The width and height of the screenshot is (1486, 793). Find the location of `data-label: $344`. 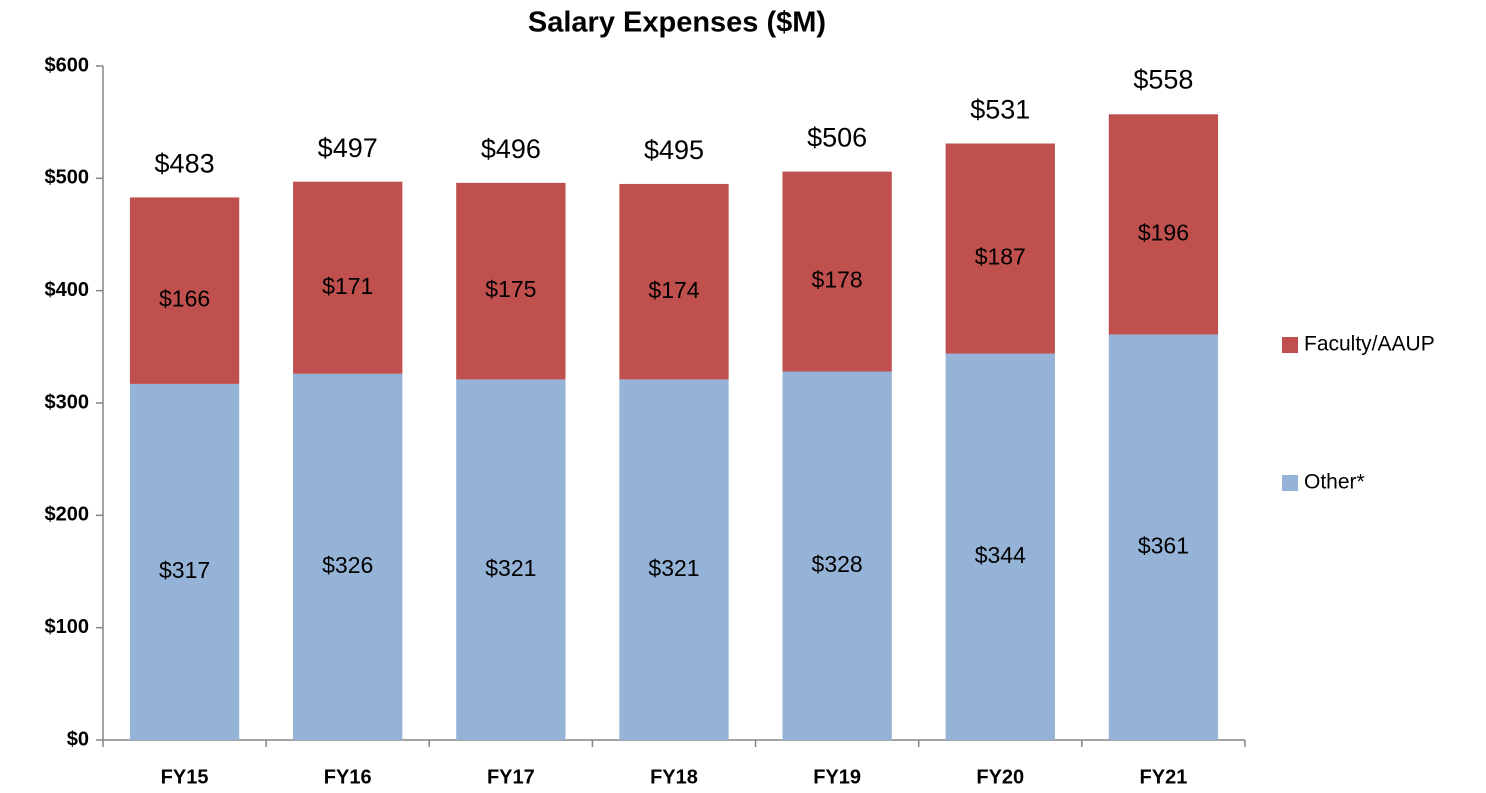

data-label: $344 is located at coordinates (1000, 555).